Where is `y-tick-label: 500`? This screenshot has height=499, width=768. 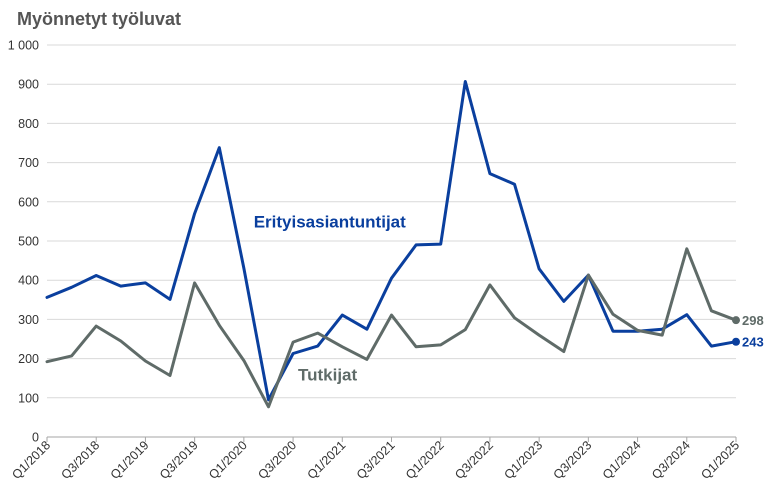
y-tick-label: 500 is located at coordinates (28, 242).